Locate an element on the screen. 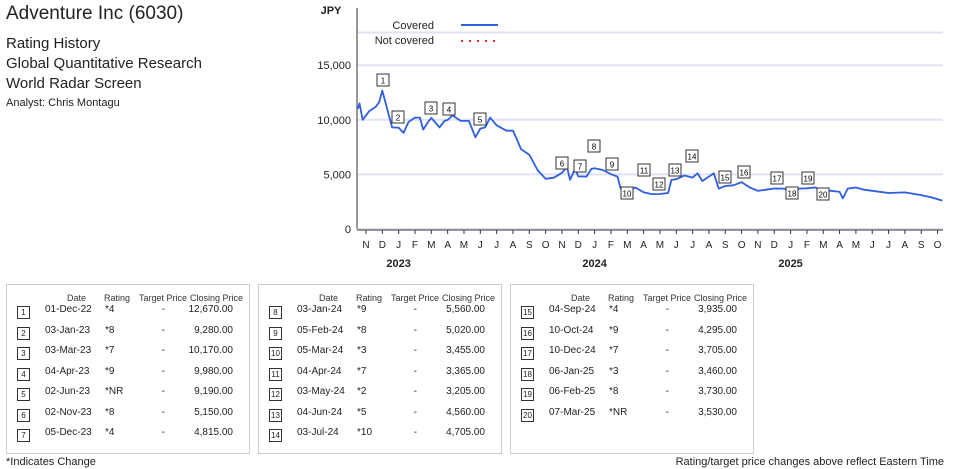  rating-marker-1: 1 is located at coordinates (383, 80).